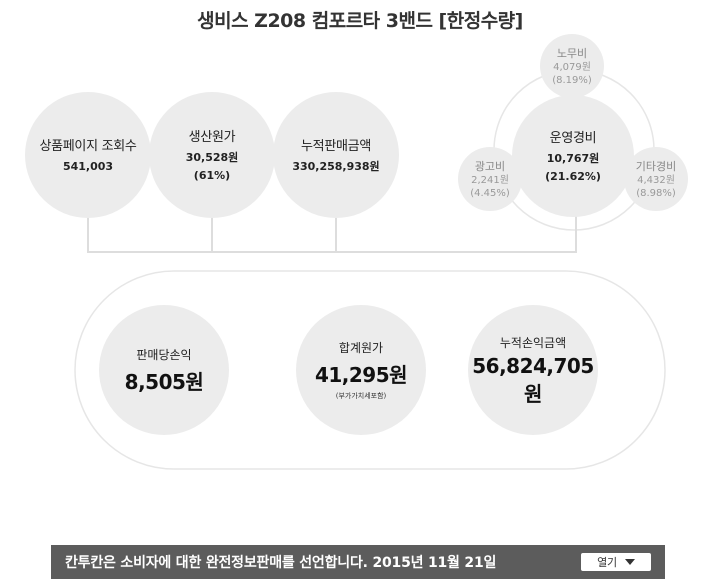 This screenshot has height=586, width=720. Describe the element at coordinates (573, 176) in the screenshot. I see `operating-expense-percent: (21.62%)` at that location.